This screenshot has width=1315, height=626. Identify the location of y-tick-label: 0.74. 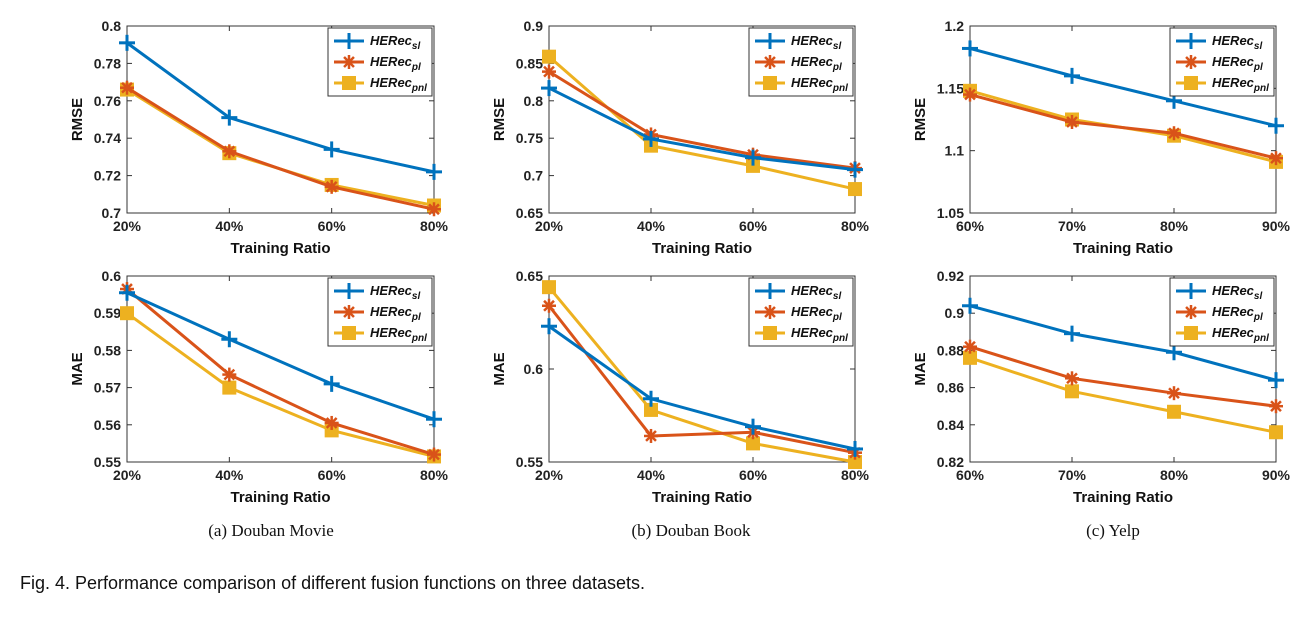
(107, 138).